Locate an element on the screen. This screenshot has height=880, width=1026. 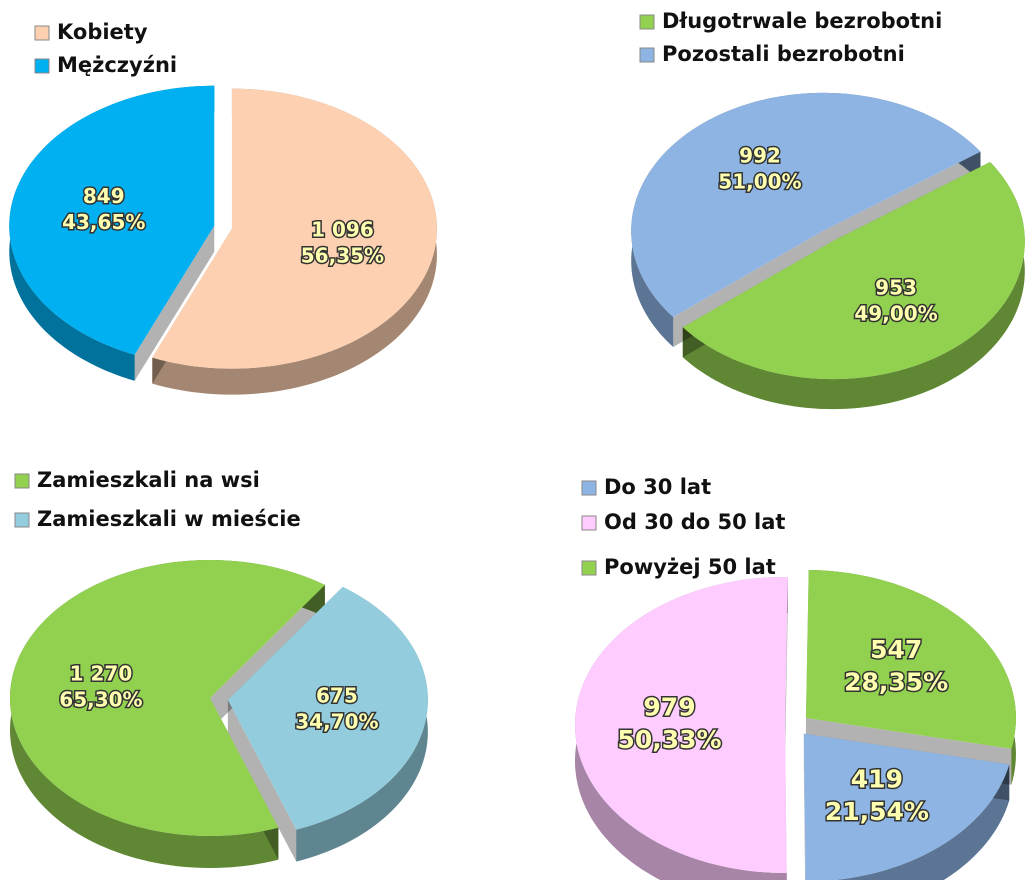
legend-label: Zamieszkali na wsi is located at coordinates (148, 480).